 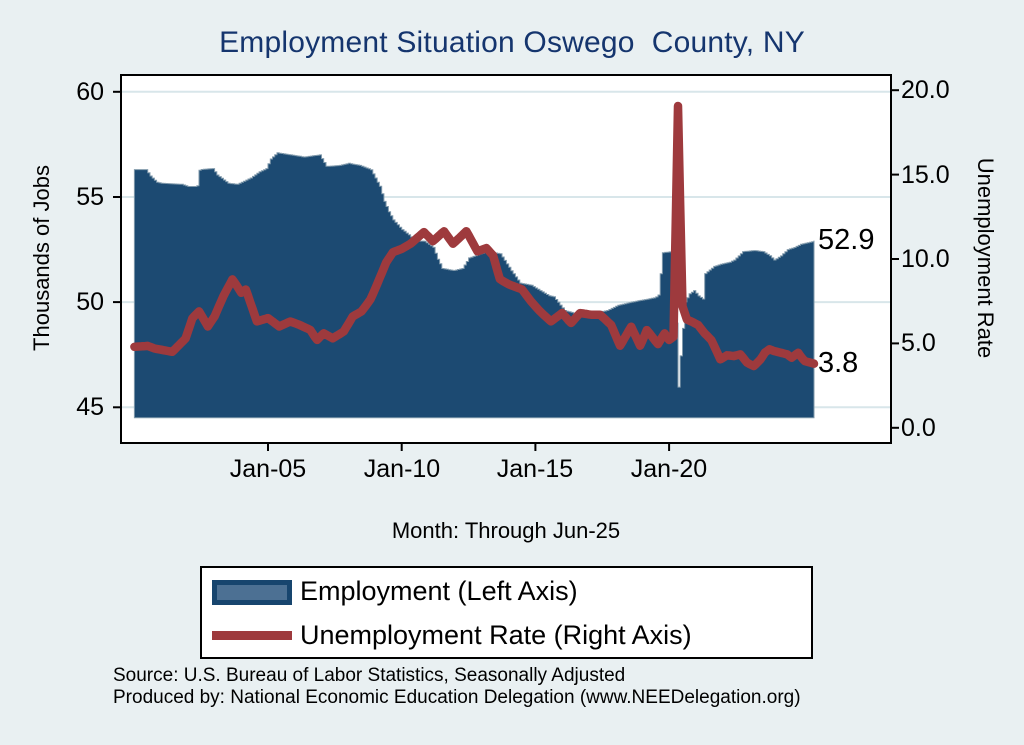 What do you see at coordinates (669, 469) in the screenshot?
I see `axis-tick-label: Jan-20` at bounding box center [669, 469].